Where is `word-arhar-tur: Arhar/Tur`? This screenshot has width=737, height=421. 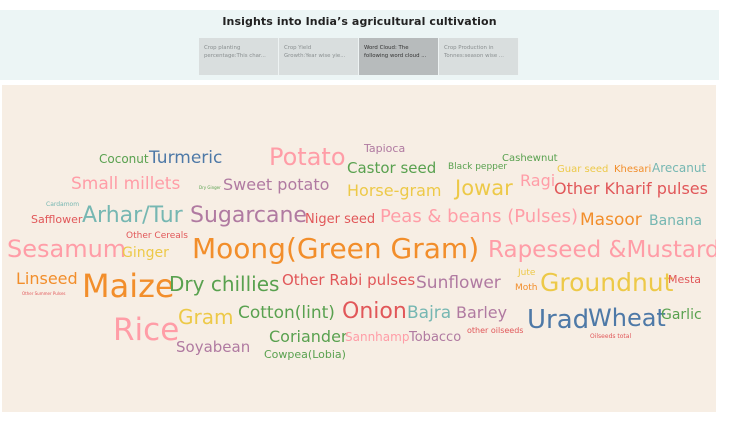
word-arhar-tur: Arhar/Tur is located at coordinates (133, 215).